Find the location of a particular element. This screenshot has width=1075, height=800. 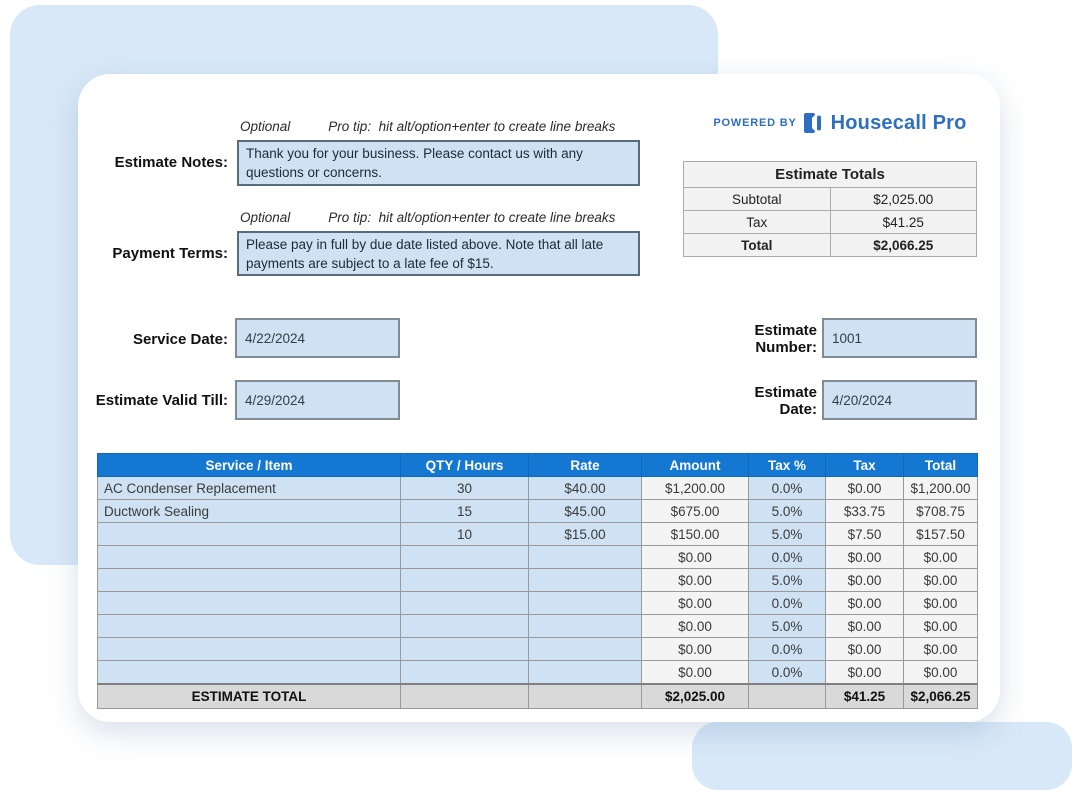

header-tax: Tax is located at coordinates (864, 465).